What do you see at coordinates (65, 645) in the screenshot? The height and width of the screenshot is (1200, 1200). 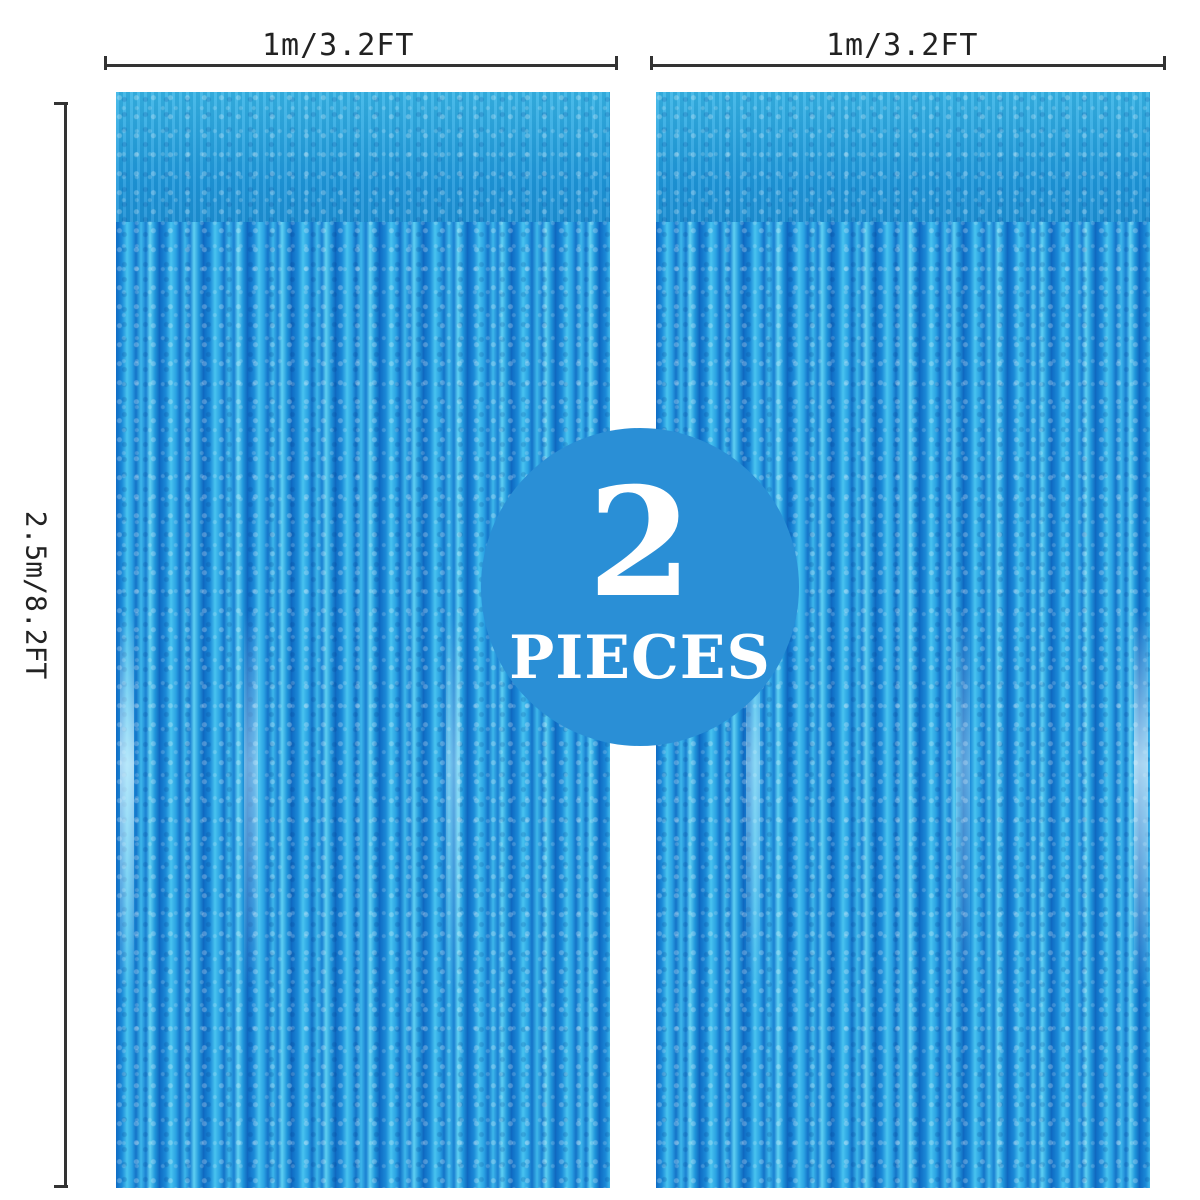 I see `height-line` at bounding box center [65, 645].